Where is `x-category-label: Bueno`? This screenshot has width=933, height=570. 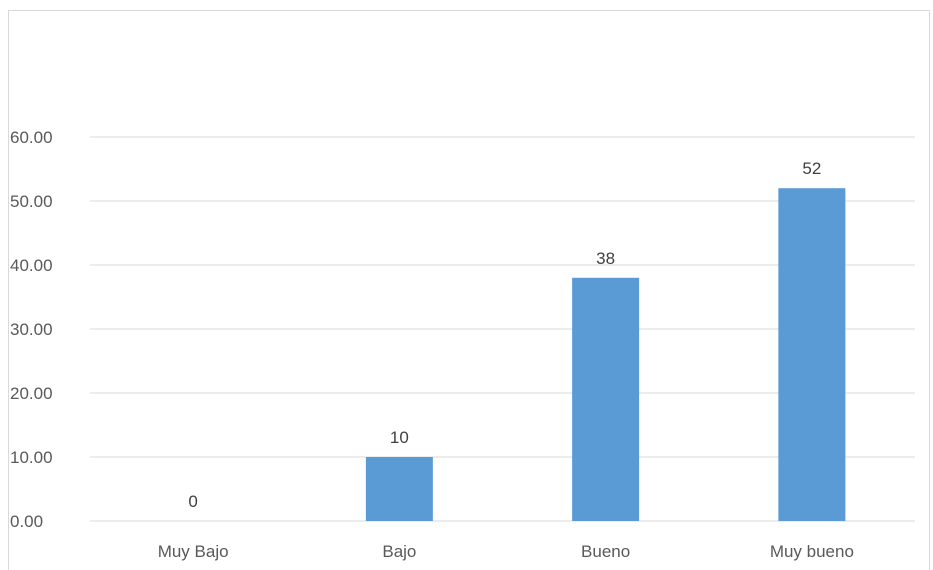
x-category-label: Bueno is located at coordinates (605, 551).